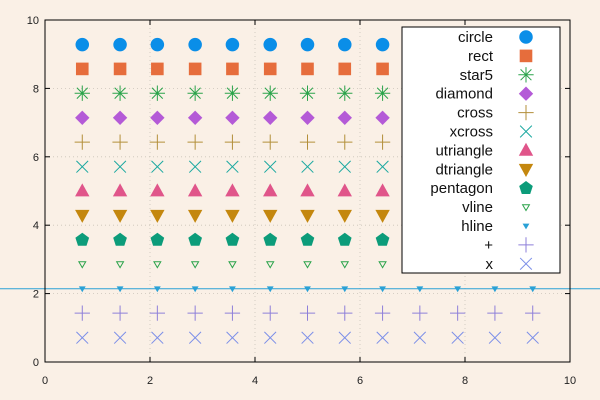 The image size is (600, 400). What do you see at coordinates (570, 381) in the screenshot?
I see `x-tick-label: 10` at bounding box center [570, 381].